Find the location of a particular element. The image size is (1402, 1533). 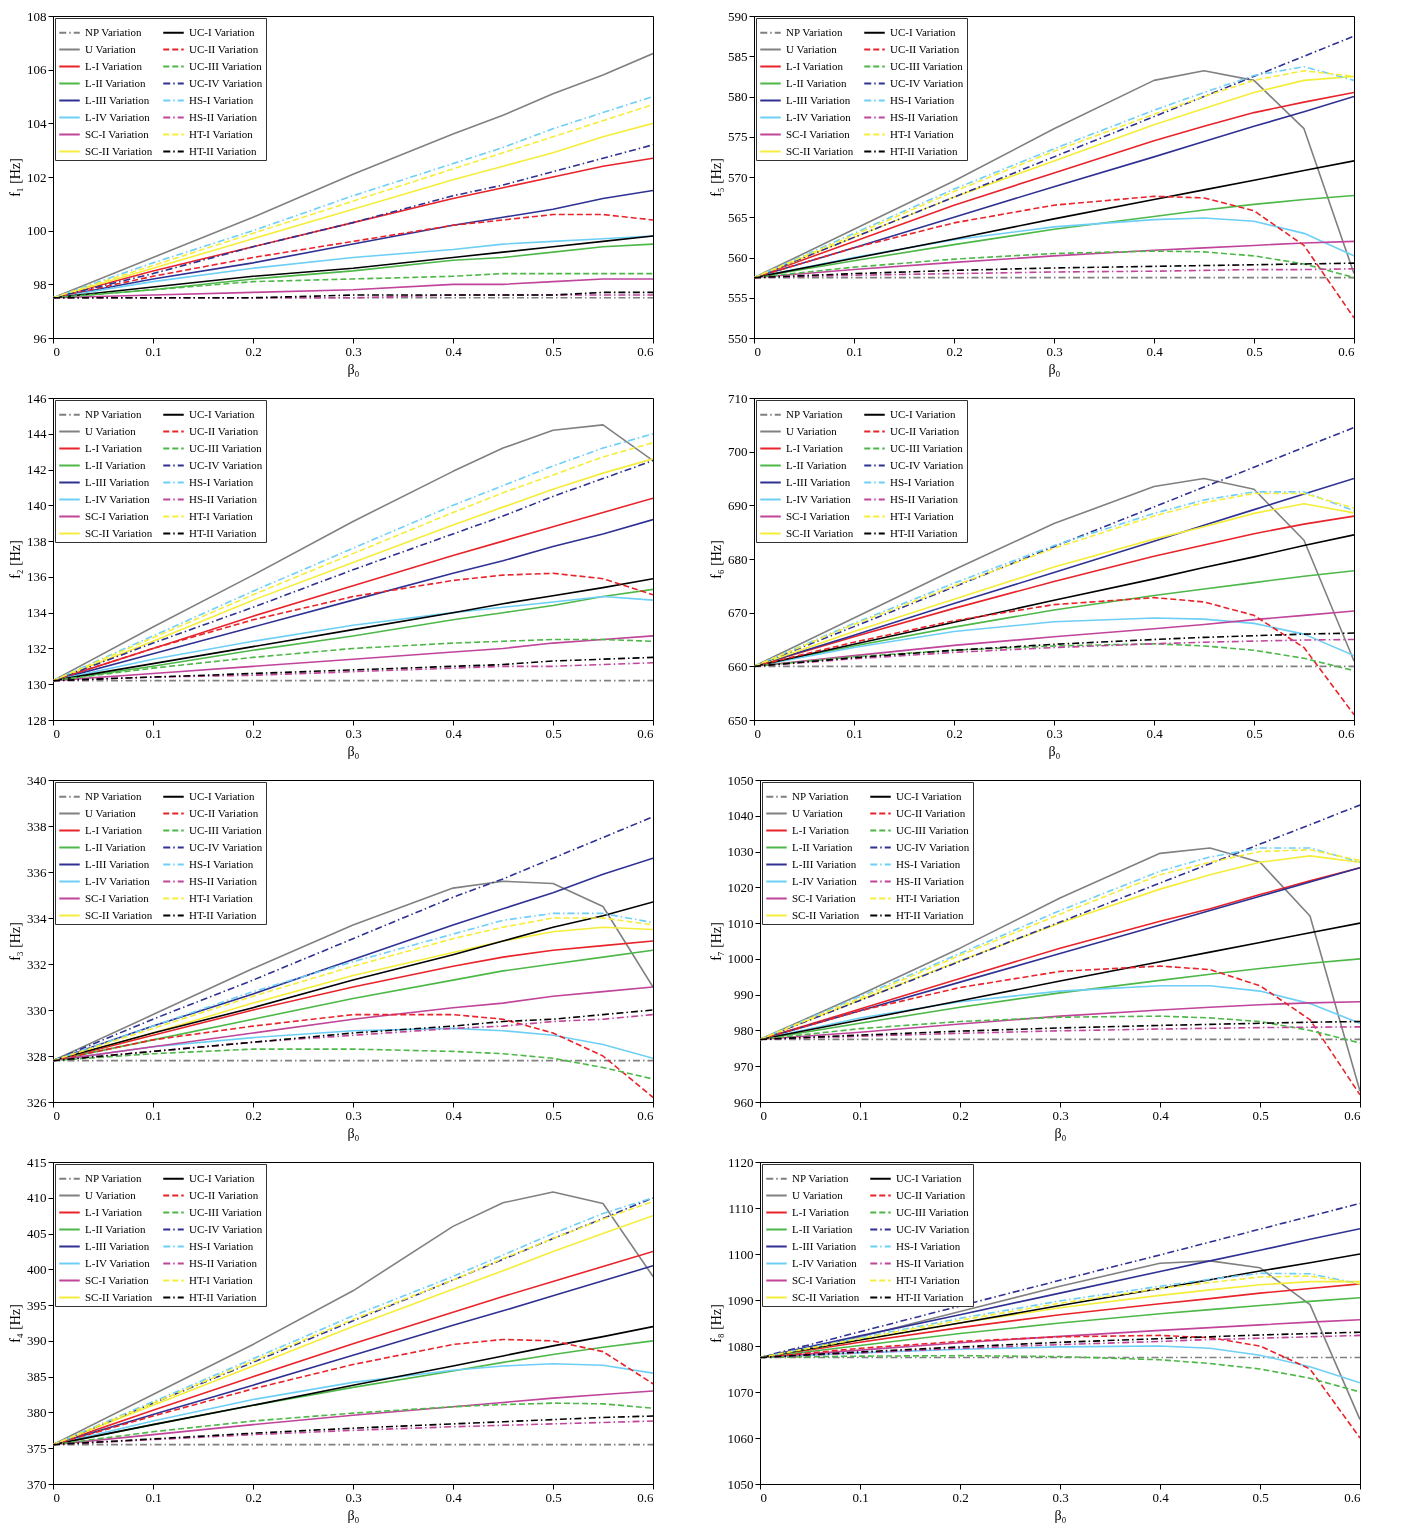

y-tick-label: 128 is located at coordinates (37, 720).